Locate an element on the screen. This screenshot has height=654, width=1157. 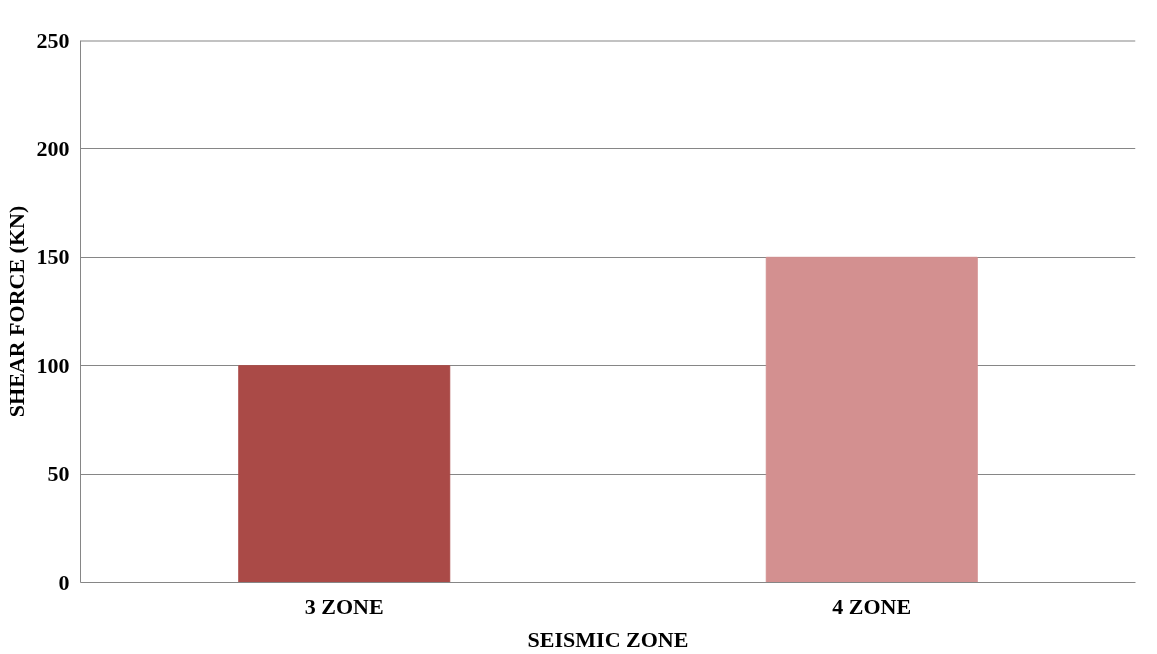
y-tick-label: 150 is located at coordinates (53, 257).